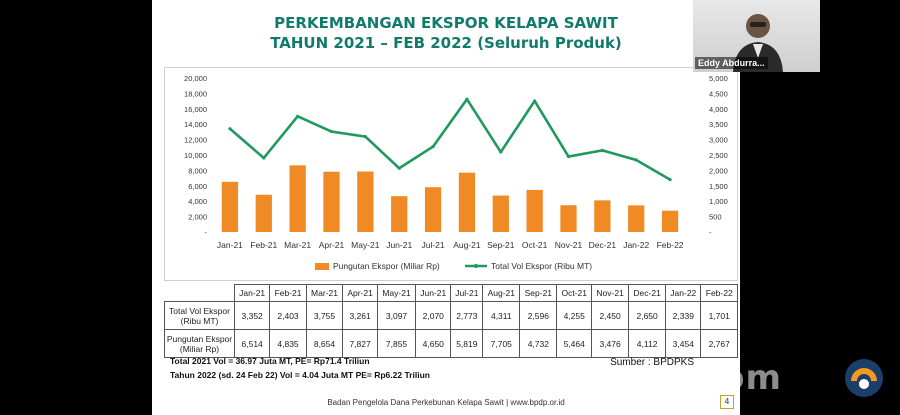  What do you see at coordinates (683, 343) in the screenshot?
I see `table-cell-pe: 3,454` at bounding box center [683, 343].